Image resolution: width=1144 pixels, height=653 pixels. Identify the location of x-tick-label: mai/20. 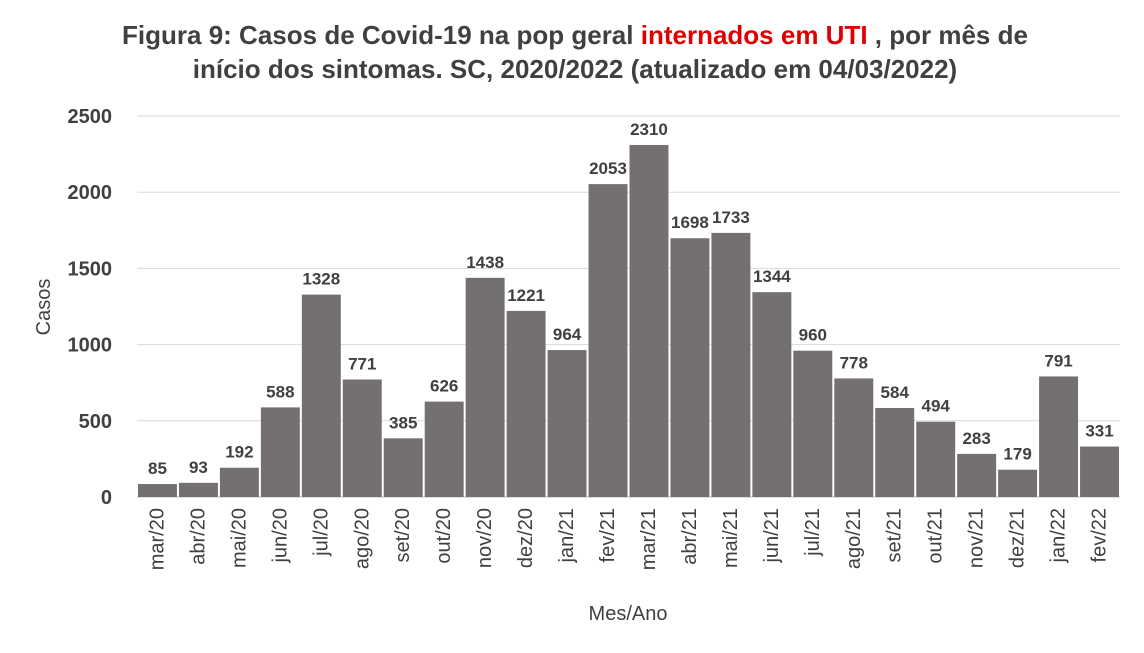
(239, 538).